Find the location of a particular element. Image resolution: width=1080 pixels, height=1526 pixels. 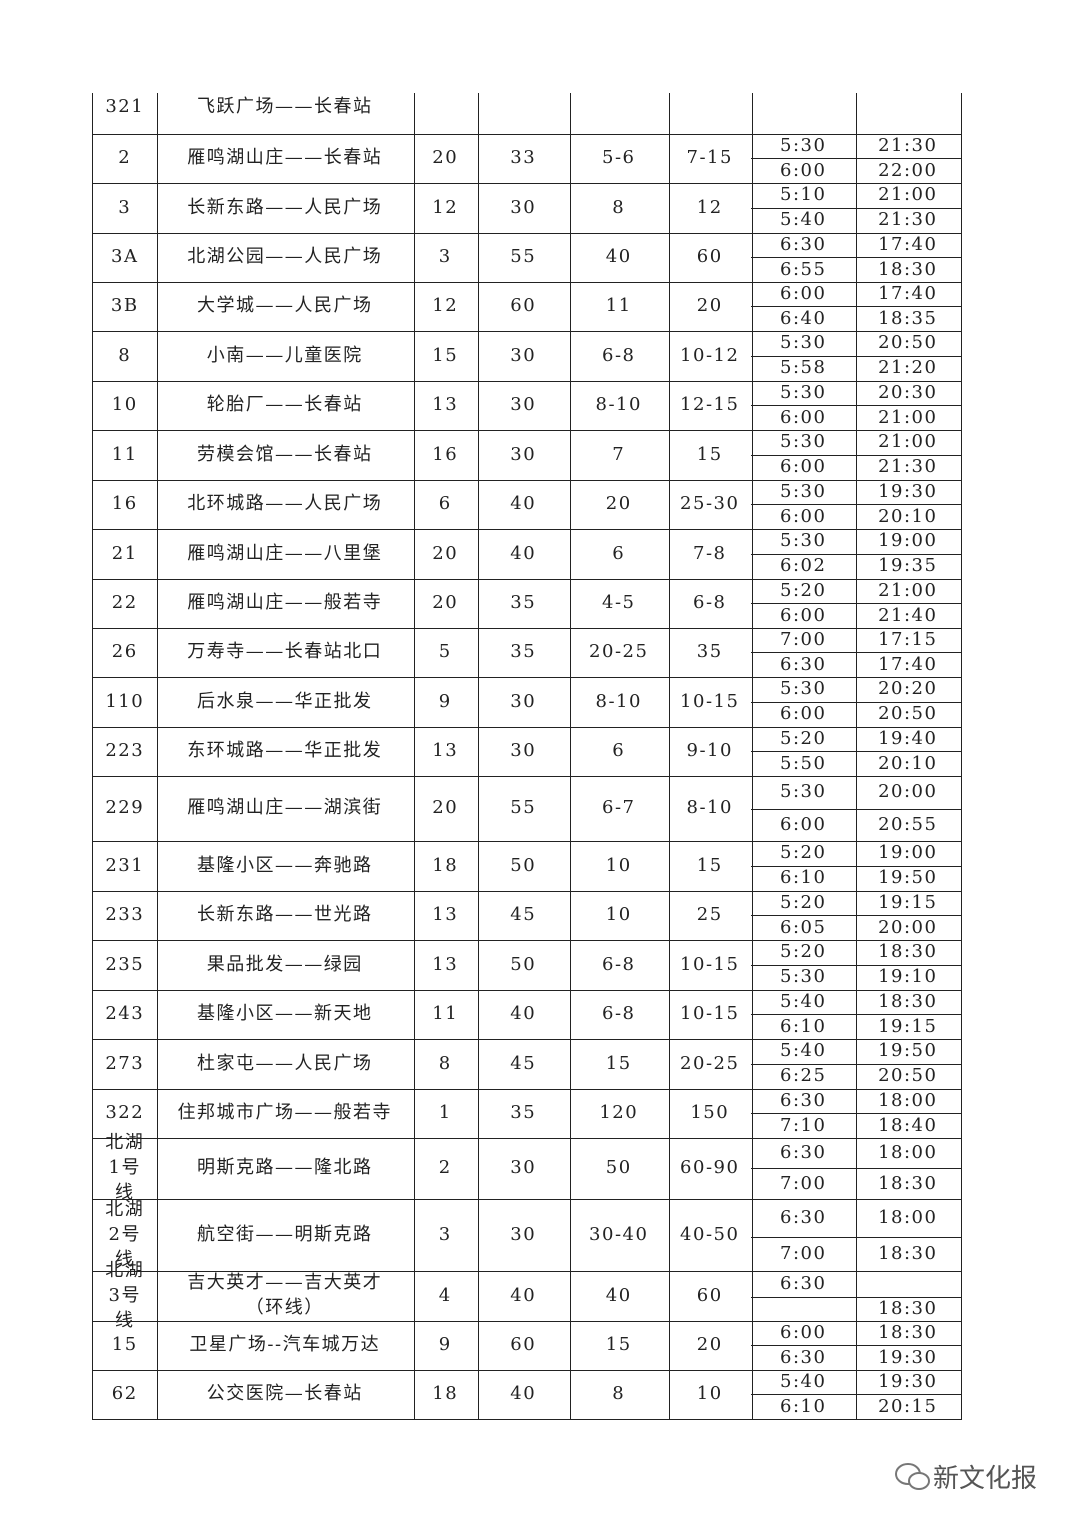

first-bus: 5:30 is located at coordinates (804, 146).